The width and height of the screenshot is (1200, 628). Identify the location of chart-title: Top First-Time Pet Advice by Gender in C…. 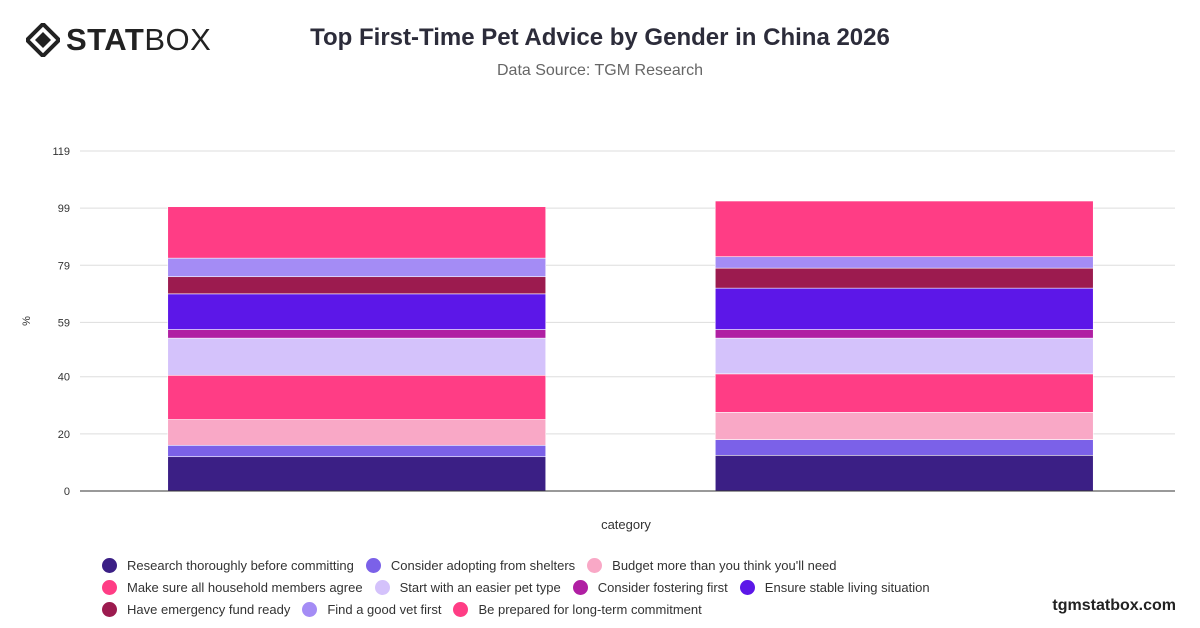
(600, 37).